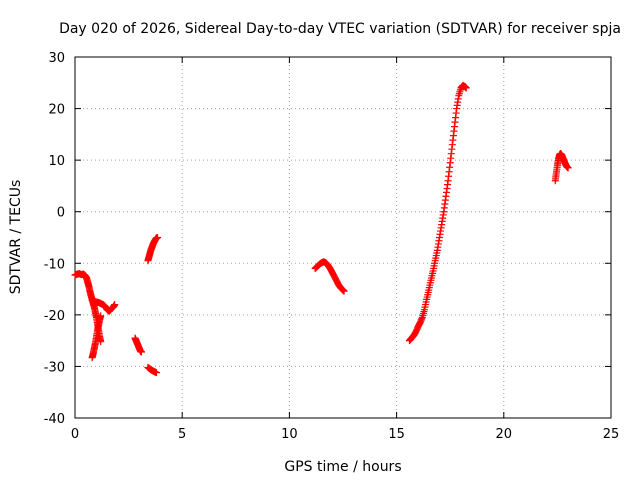 Image resolution: width=640 pixels, height=480 pixels. I want to click on y-tick-label: 10, so click(56, 161).